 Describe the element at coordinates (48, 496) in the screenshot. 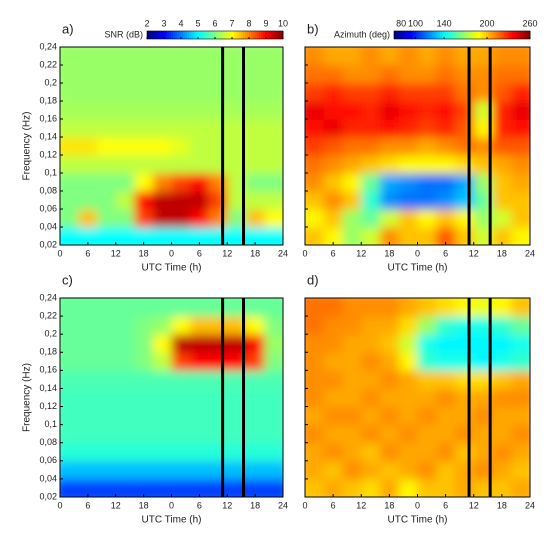

I see `y-tick-label: 0,02` at that location.